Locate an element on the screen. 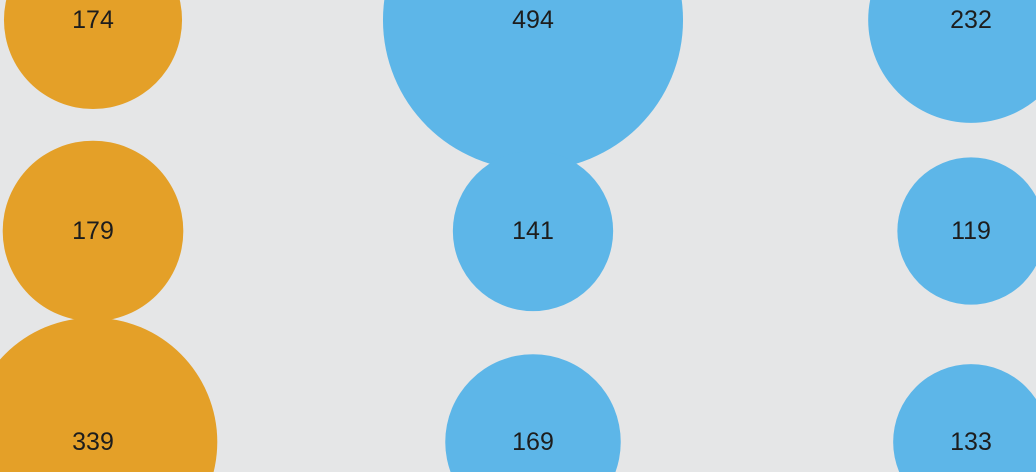 This screenshot has width=1036, height=472. bubble-value-label: 141 is located at coordinates (533, 231).